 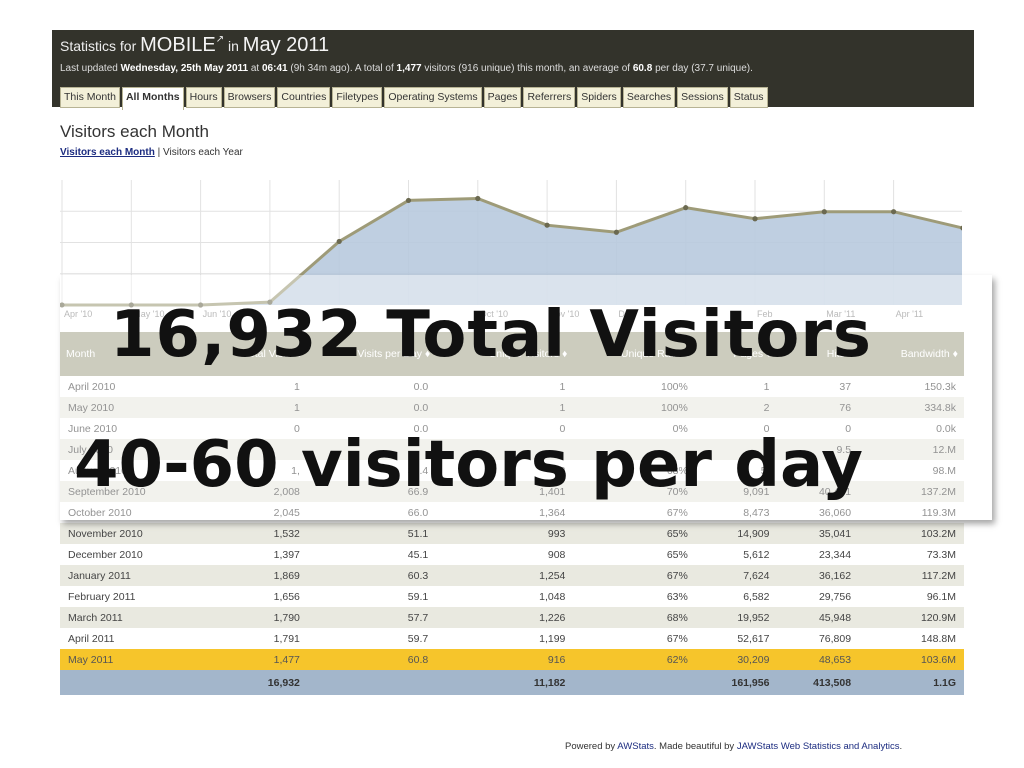 I want to click on period-selector: May 2011, so click(x=286, y=45).